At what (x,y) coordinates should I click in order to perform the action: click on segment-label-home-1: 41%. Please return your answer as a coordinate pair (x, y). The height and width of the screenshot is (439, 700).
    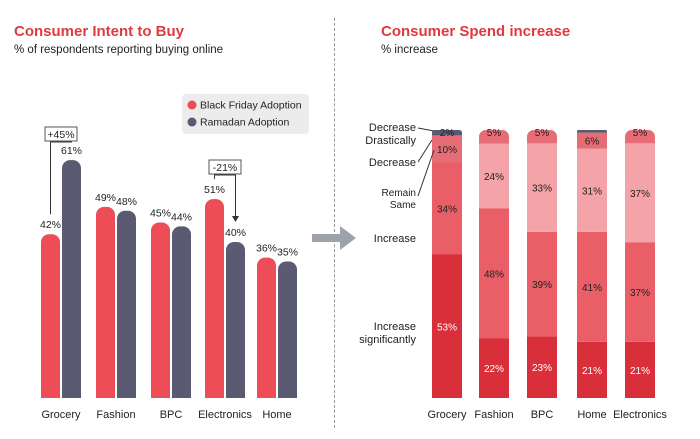
    Looking at the image, I should click on (592, 288).